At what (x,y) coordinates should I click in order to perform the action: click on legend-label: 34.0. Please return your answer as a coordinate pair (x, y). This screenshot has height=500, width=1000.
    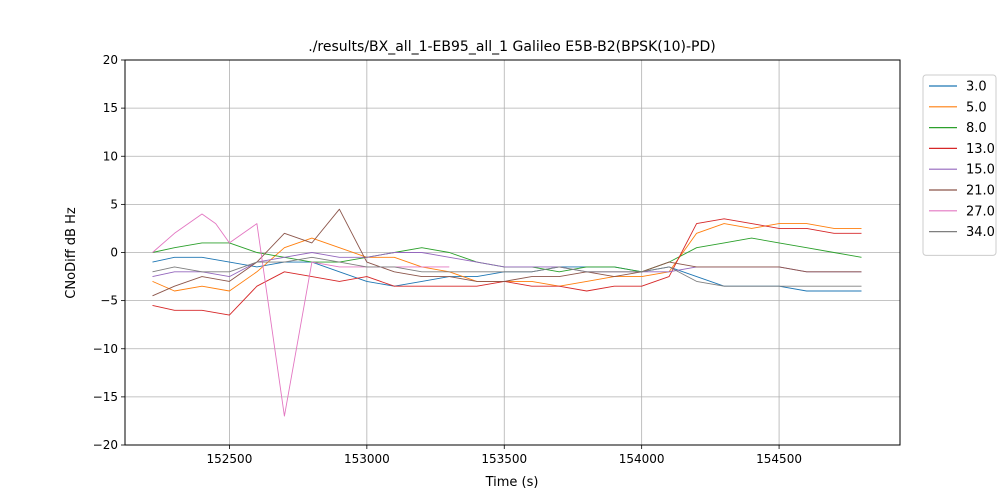
    Looking at the image, I should click on (980, 232).